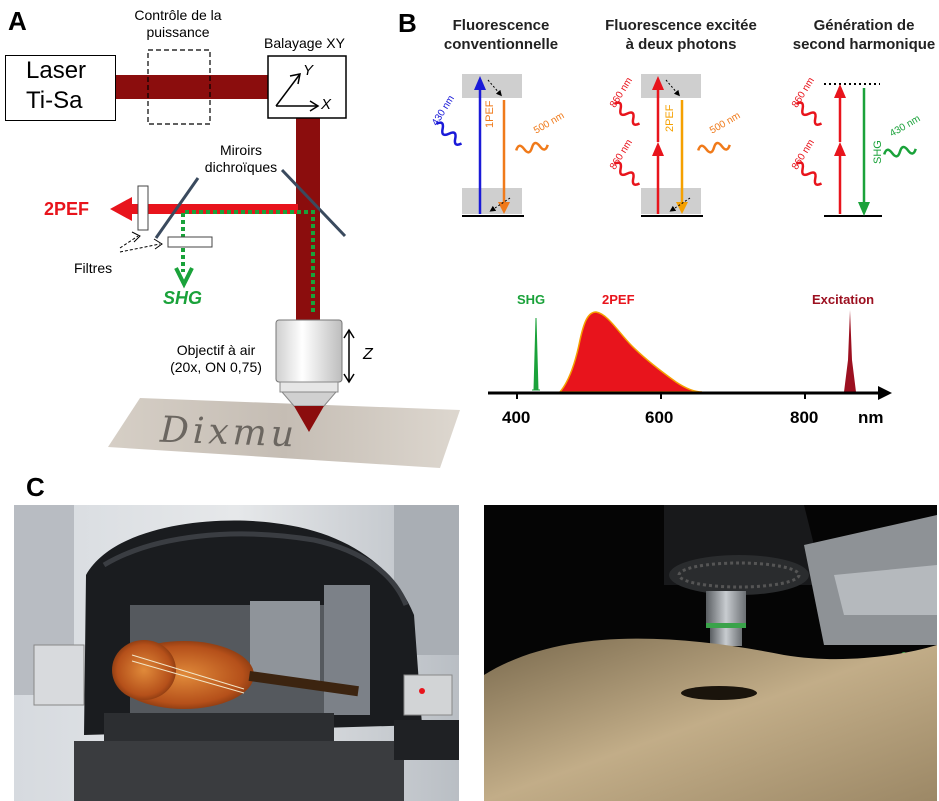  I want to click on spectrum, so click(690, 355).